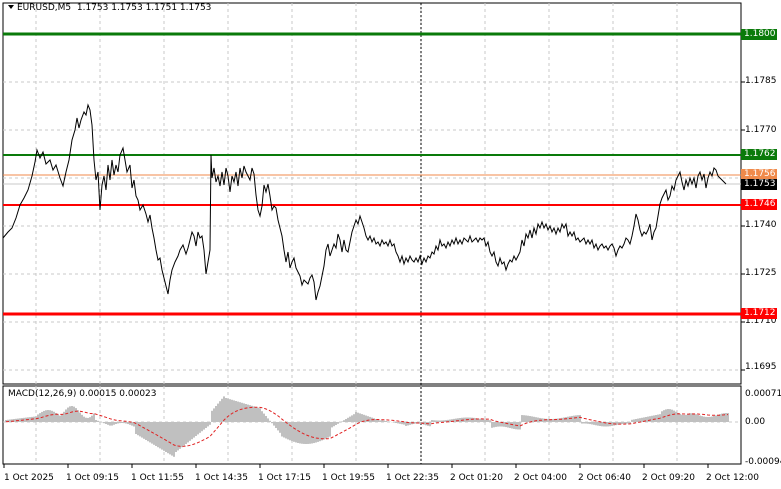 Image resolution: width=781 pixels, height=489 pixels. I want to click on level-tag-1756: 1.1756, so click(759, 174).